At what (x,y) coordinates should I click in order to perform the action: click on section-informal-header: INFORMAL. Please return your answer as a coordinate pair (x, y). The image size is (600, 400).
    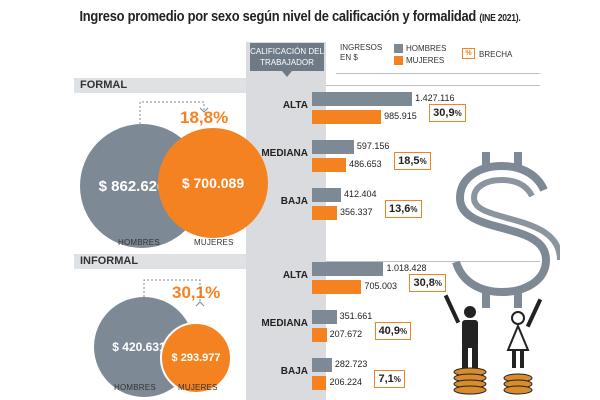
    Looking at the image, I should click on (160, 261).